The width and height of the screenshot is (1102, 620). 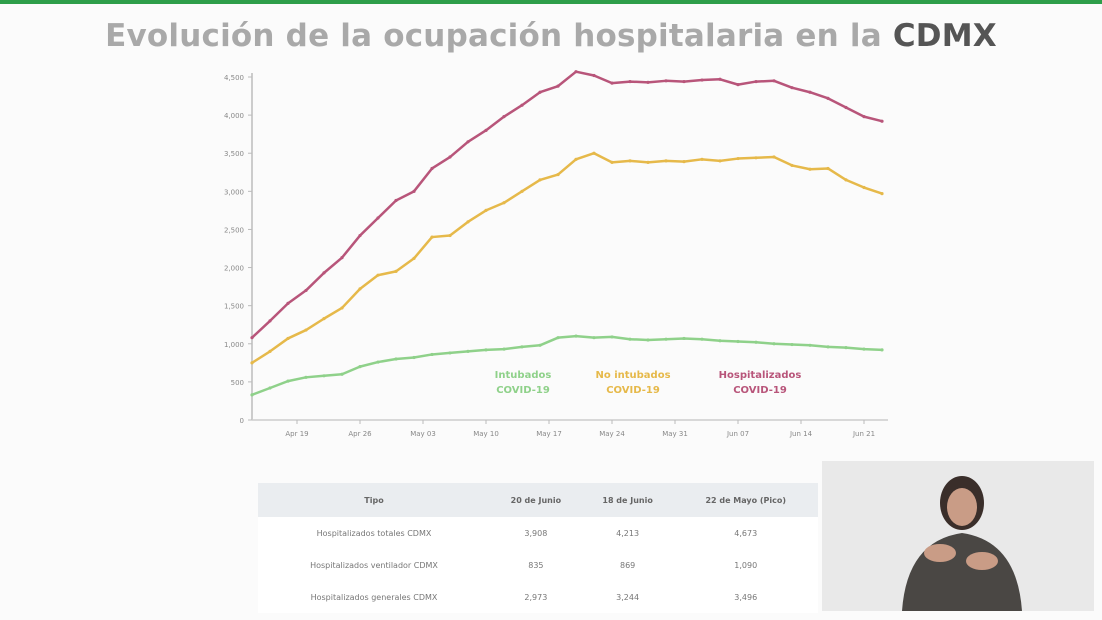 What do you see at coordinates (863, 434) in the screenshot?
I see `x-tick-label: Jun 21` at bounding box center [863, 434].